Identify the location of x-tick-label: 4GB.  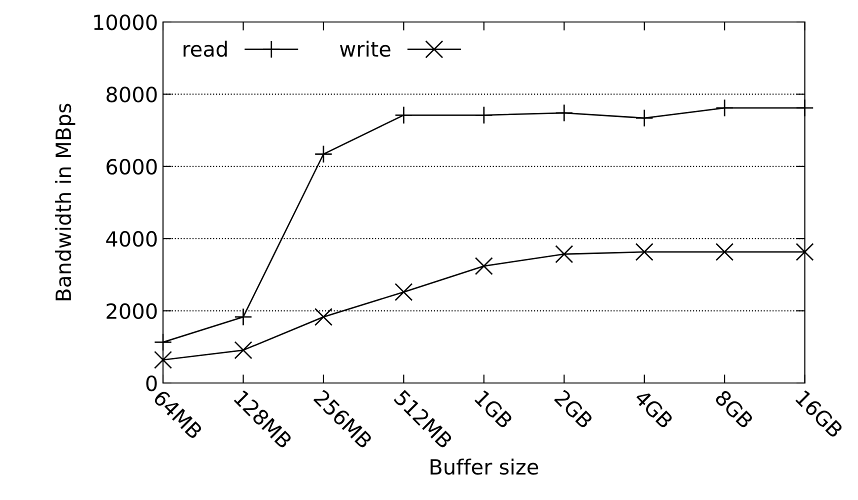
(654, 409).